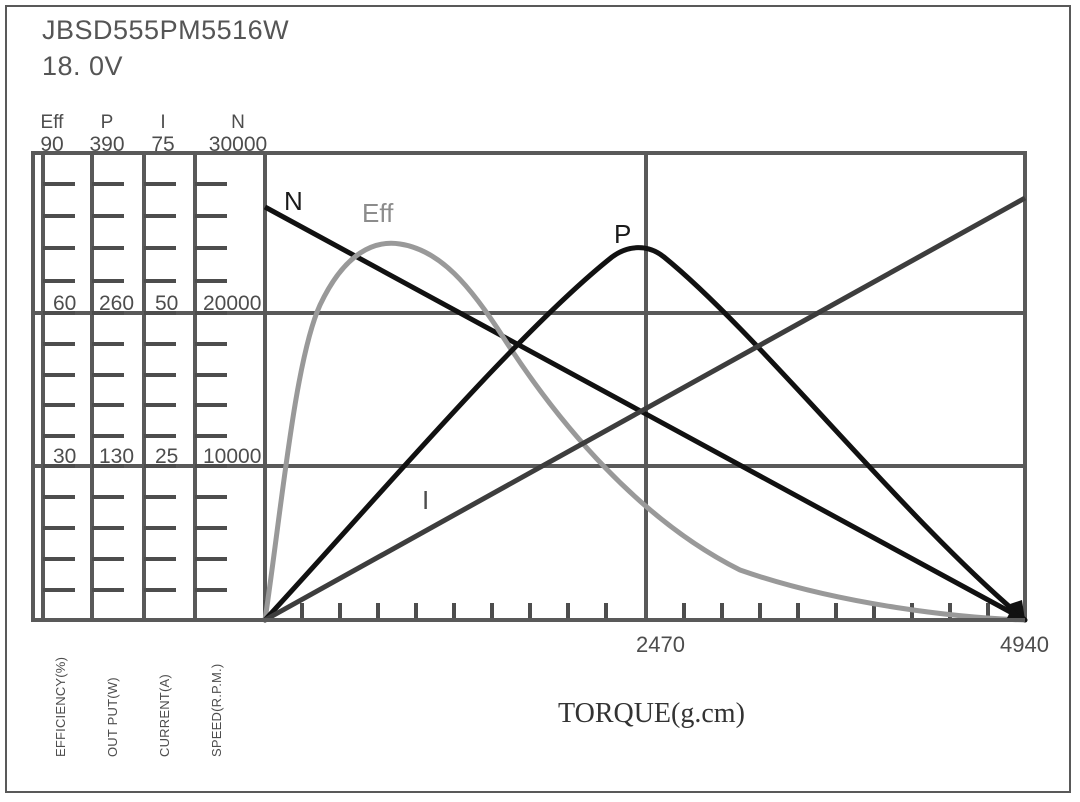 The image size is (1080, 802). Describe the element at coordinates (107, 144) in the screenshot. I see `scale-max-p: 390` at that location.